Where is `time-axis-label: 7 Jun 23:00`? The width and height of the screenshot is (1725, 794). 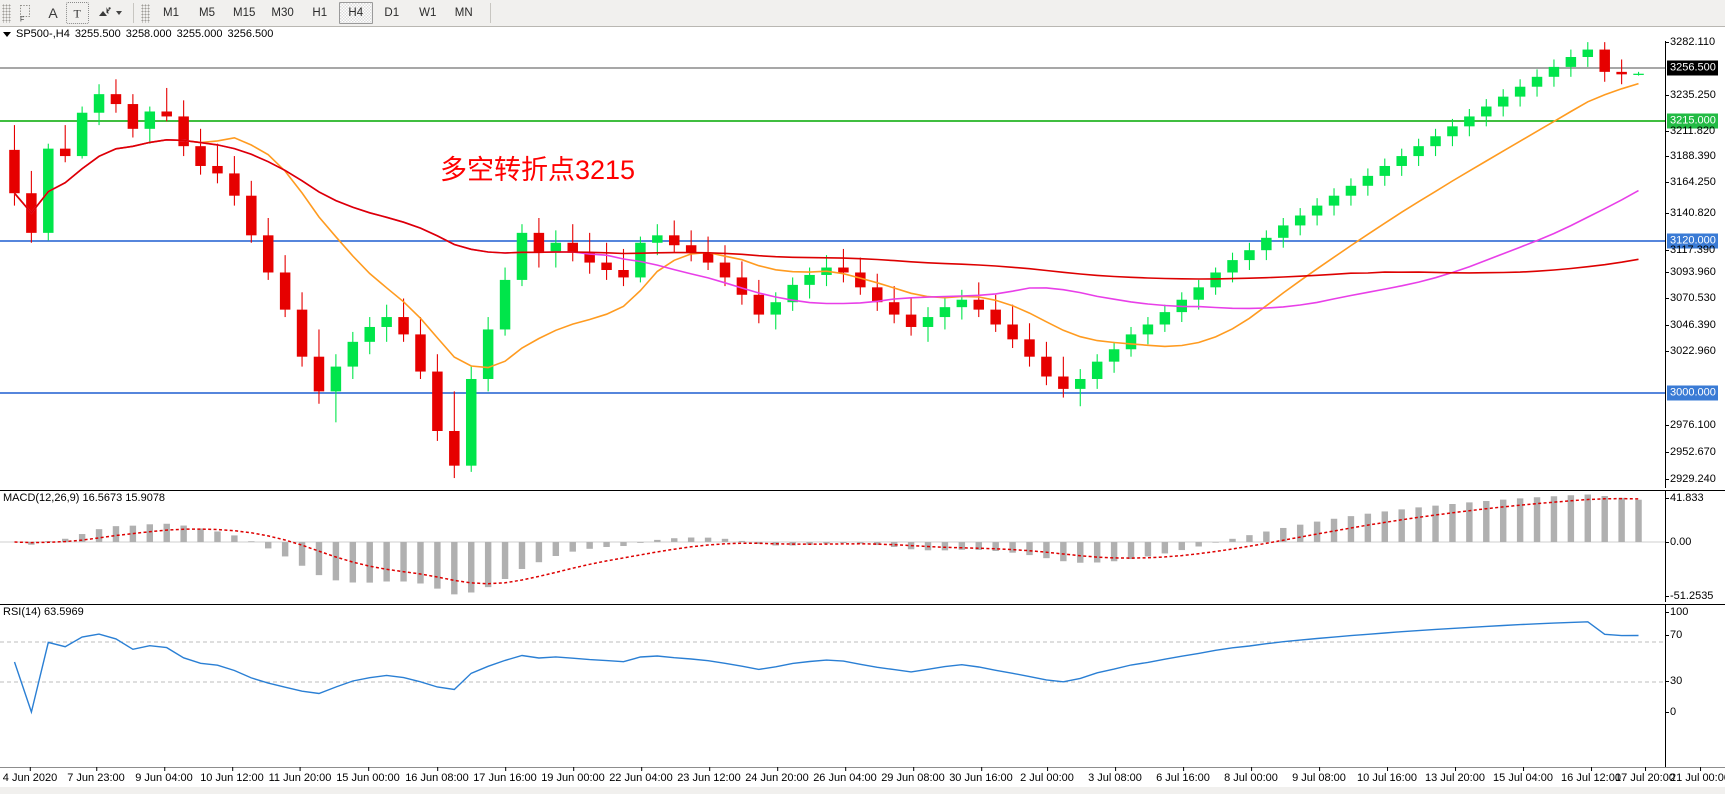 time-axis-label: 7 Jun 23:00 is located at coordinates (96, 775).